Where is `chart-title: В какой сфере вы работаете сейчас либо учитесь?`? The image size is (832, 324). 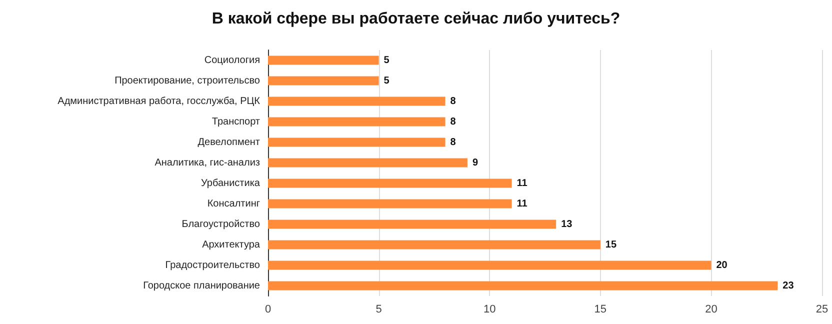 chart-title: В какой сфере вы работаете сейчас либо учитесь? is located at coordinates (416, 19).